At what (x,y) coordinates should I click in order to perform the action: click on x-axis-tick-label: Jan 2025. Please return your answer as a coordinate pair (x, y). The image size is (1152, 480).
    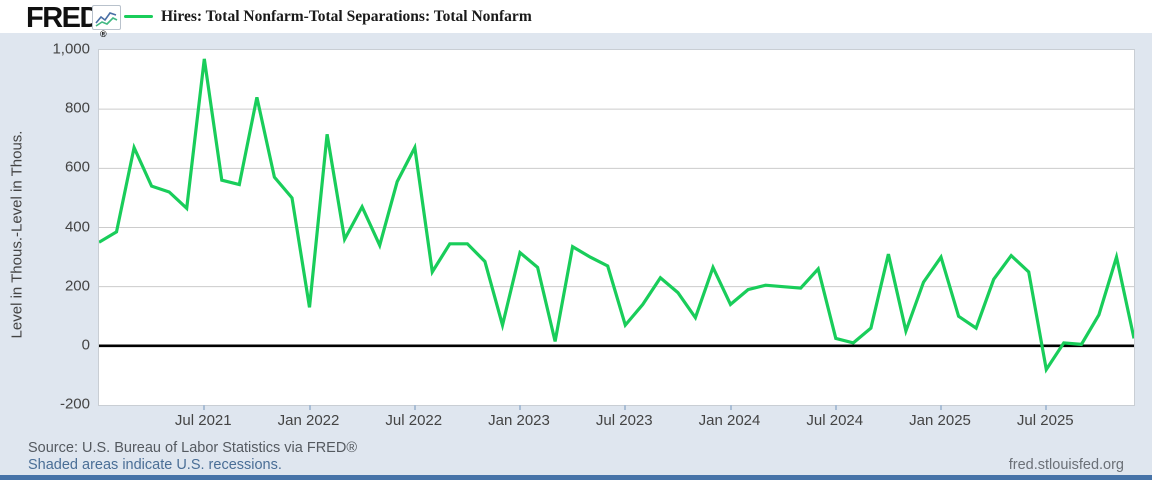
    Looking at the image, I should click on (940, 420).